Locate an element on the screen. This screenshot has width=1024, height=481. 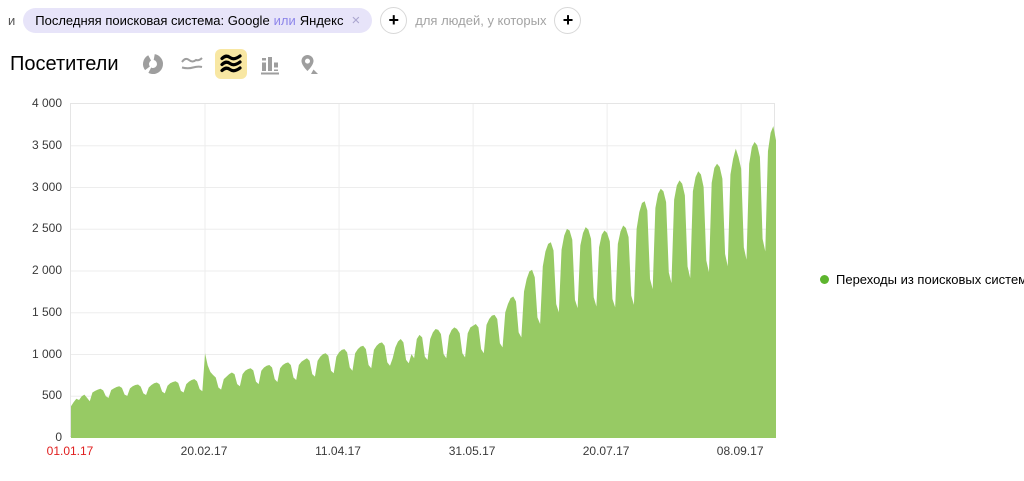
y-axis-tick-label: 1 000 is located at coordinates (46, 353).